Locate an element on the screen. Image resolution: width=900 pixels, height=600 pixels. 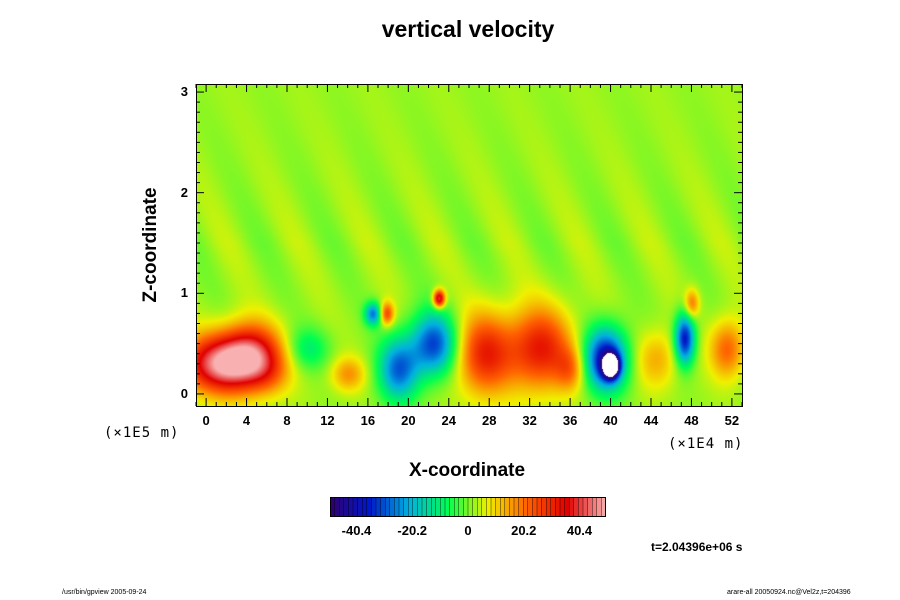
time-label: t=2.04396e+06 s is located at coordinates (697, 547).